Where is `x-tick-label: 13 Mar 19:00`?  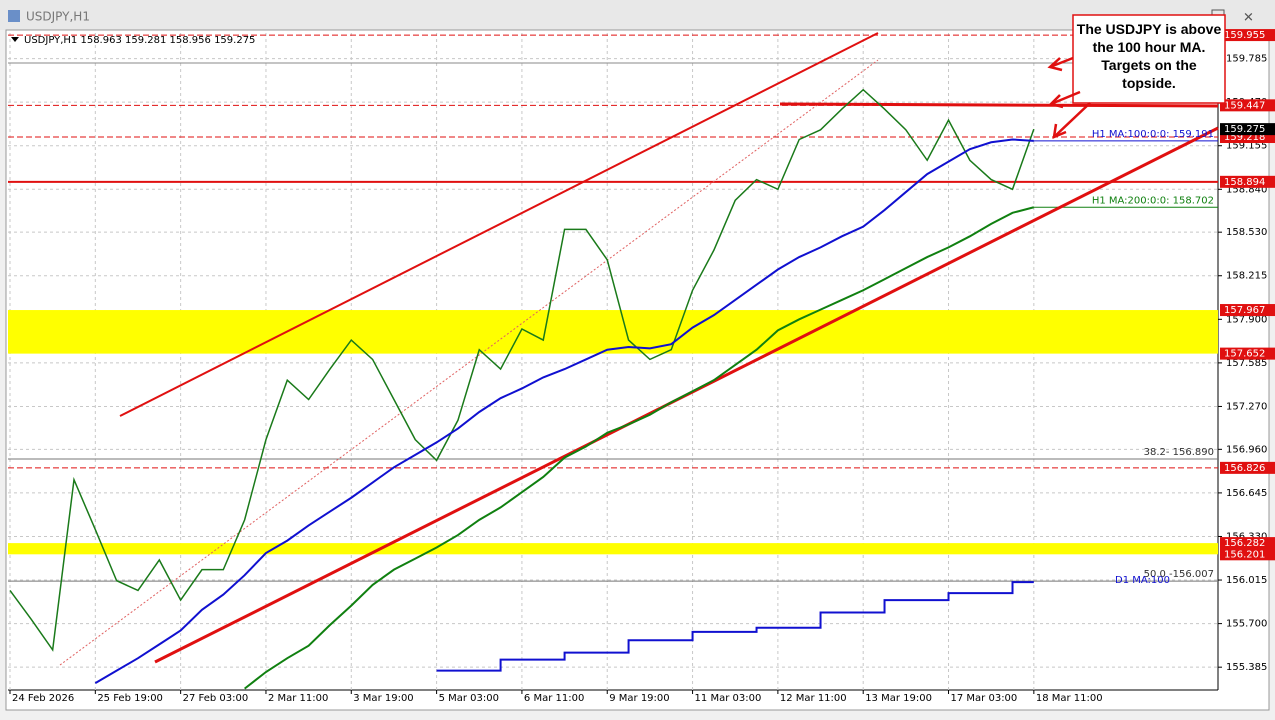 x-tick-label: 13 Mar 19:00 is located at coordinates (898, 698).